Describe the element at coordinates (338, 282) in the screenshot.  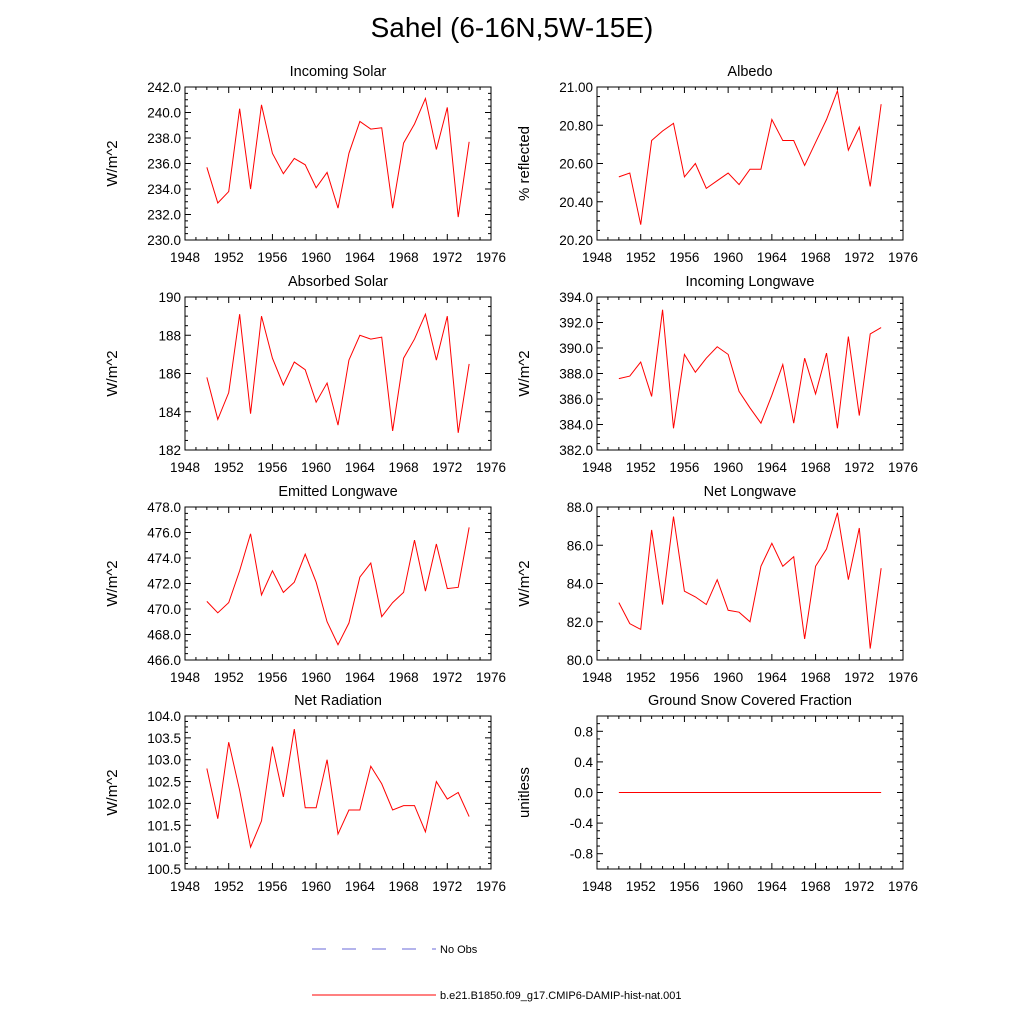
I see `panel-title: Absorbed Solar` at that location.